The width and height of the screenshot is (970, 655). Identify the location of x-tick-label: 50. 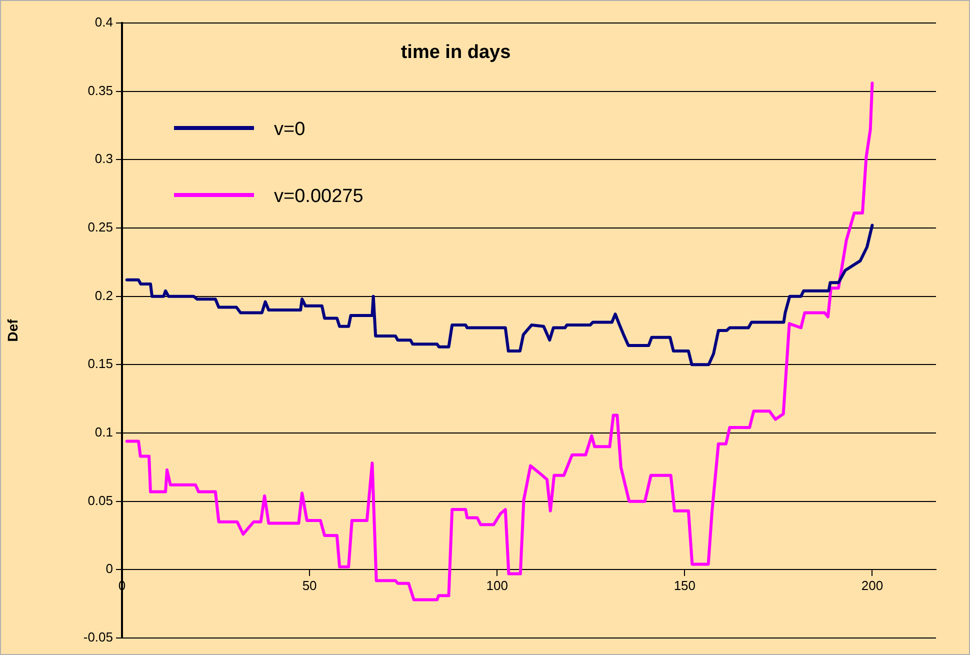
(309, 586).